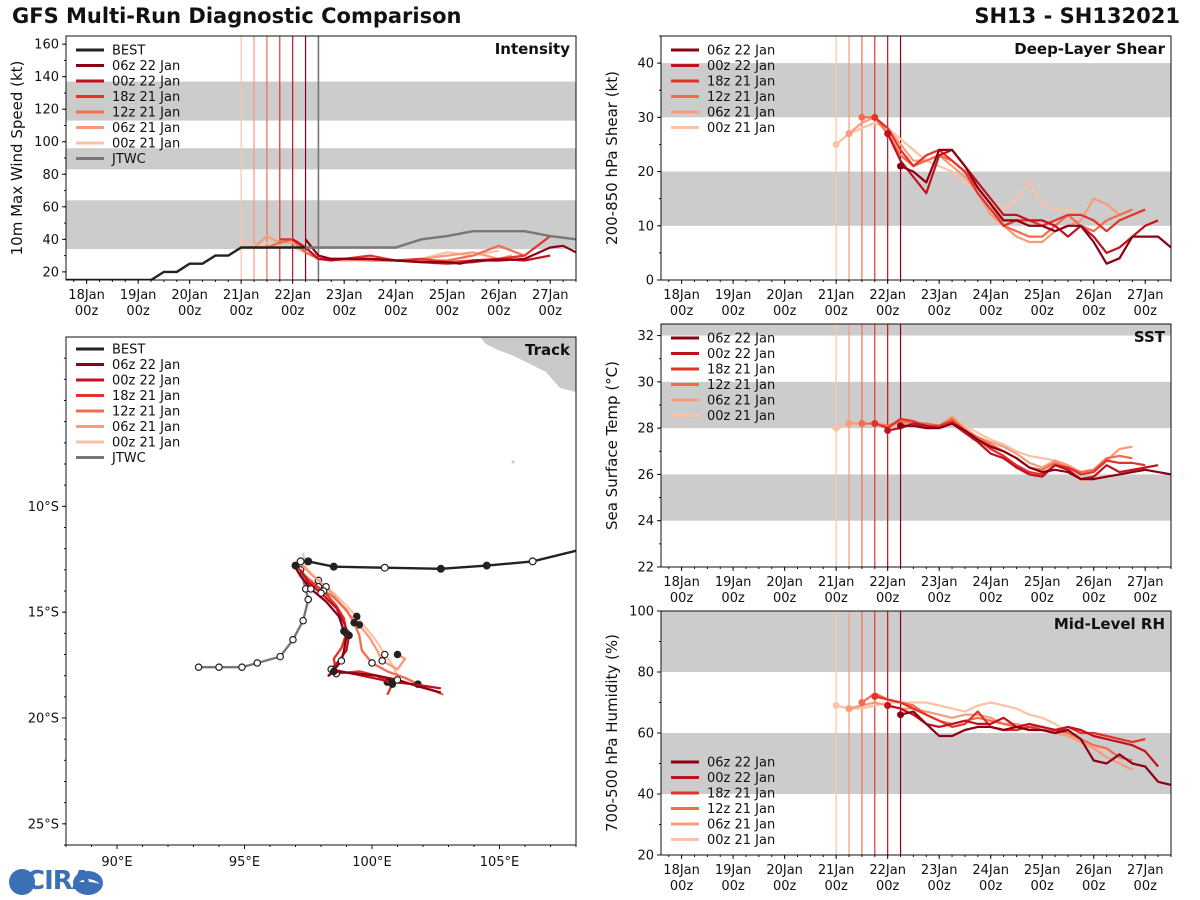 Image resolution: width=1200 pixels, height=900 pixels. I want to click on sst-frame, so click(916, 445).